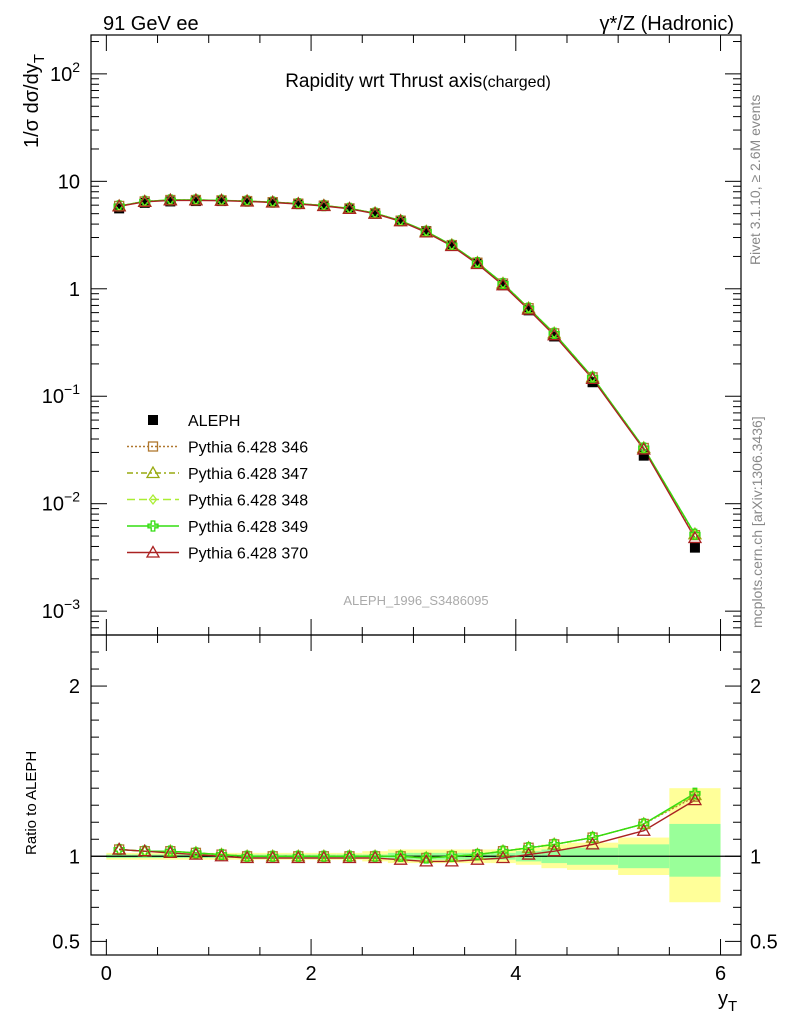 The height and width of the screenshot is (1024, 786). Describe the element at coordinates (667, 24) in the screenshot. I see `header-process: γ*/Z (Hadronic)` at that location.